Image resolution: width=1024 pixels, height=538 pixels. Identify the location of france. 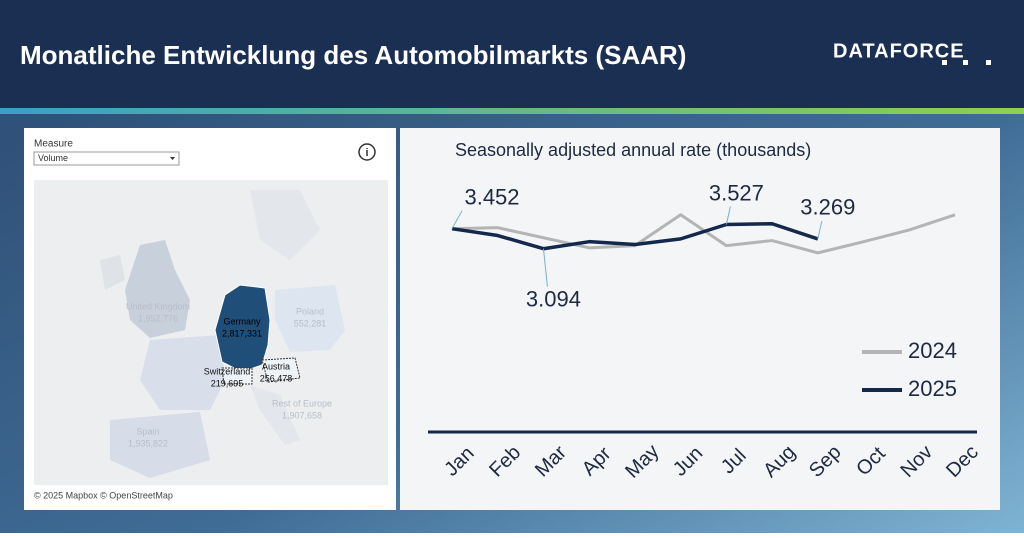
(182, 372).